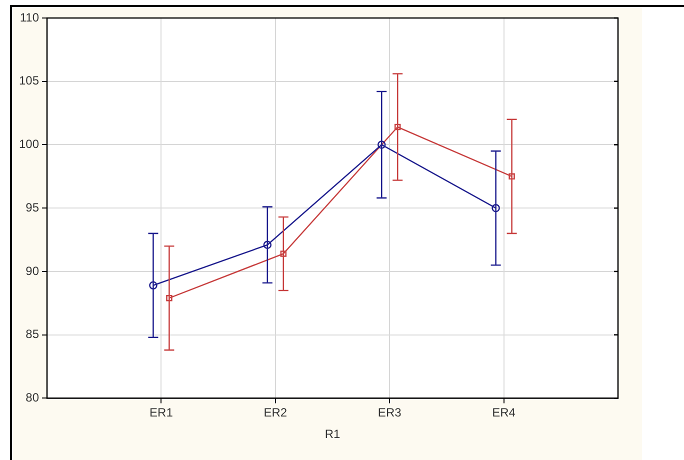 The width and height of the screenshot is (684, 460). Describe the element at coordinates (33, 271) in the screenshot. I see `y-tick-label: 90` at that location.